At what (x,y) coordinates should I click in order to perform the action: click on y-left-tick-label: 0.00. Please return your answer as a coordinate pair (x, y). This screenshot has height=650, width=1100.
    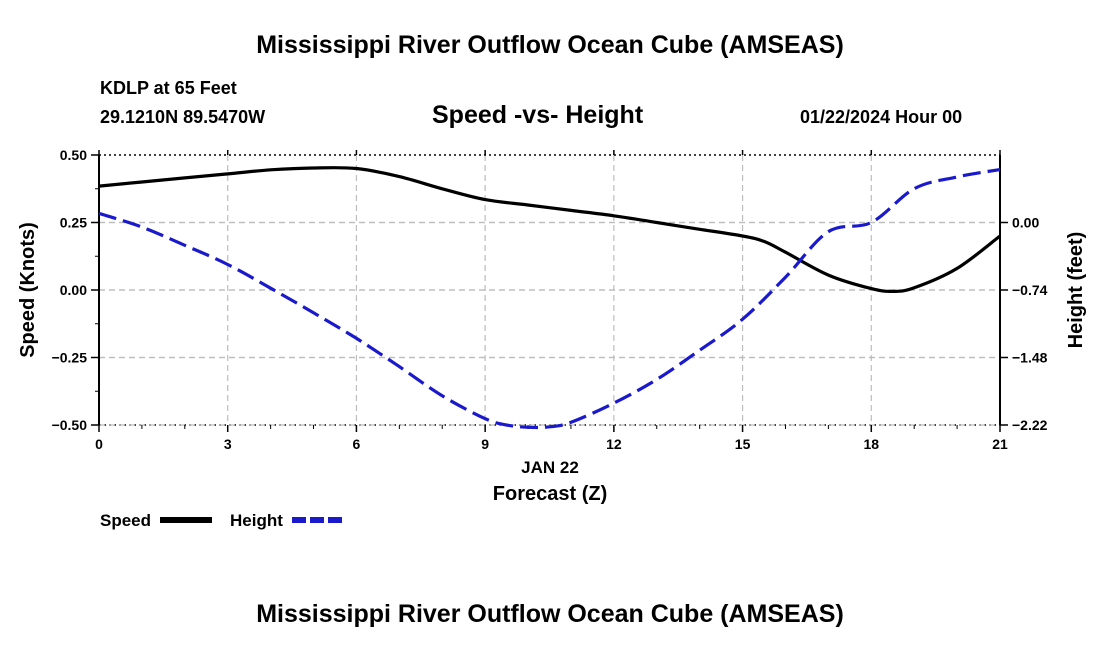
    Looking at the image, I should click on (73, 290).